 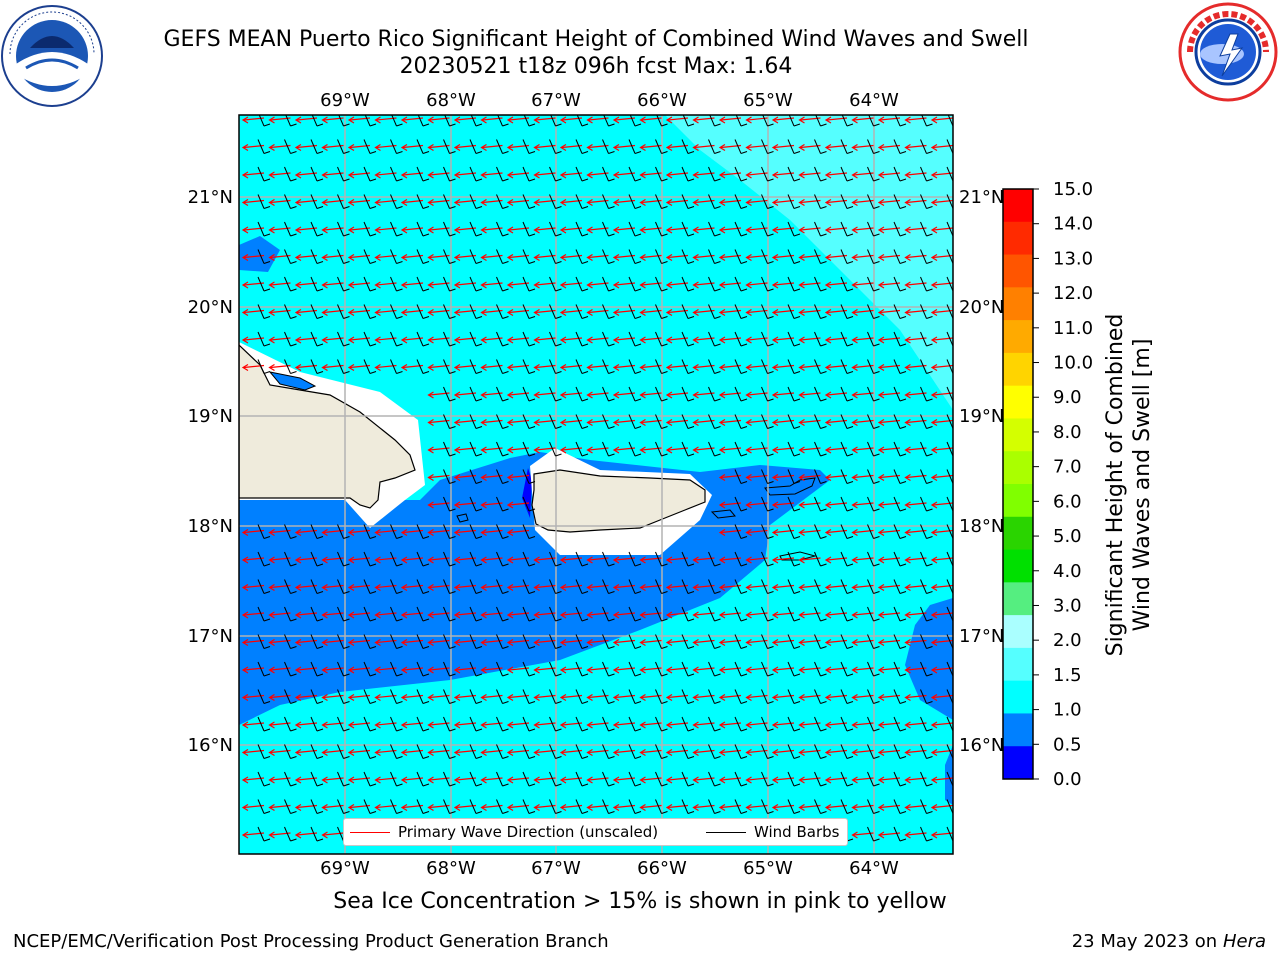 I want to click on colorbar-tick-label: 12.0, so click(x=1073, y=293).